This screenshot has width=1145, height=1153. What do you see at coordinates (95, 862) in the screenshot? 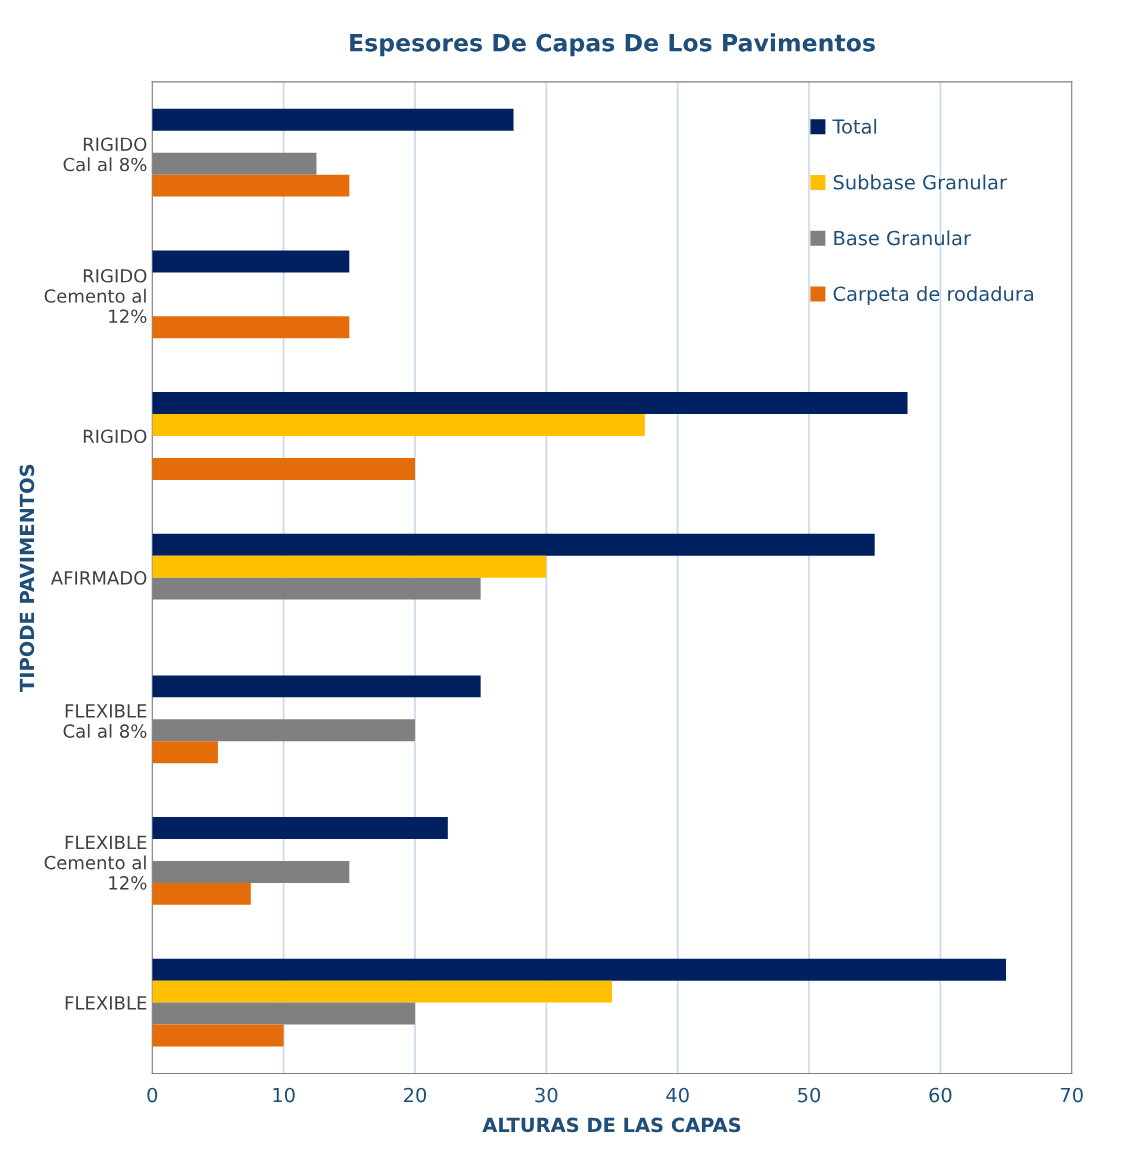
I see `y-tick-label: FLEXIBLE Cemento al 12%` at bounding box center [95, 862].